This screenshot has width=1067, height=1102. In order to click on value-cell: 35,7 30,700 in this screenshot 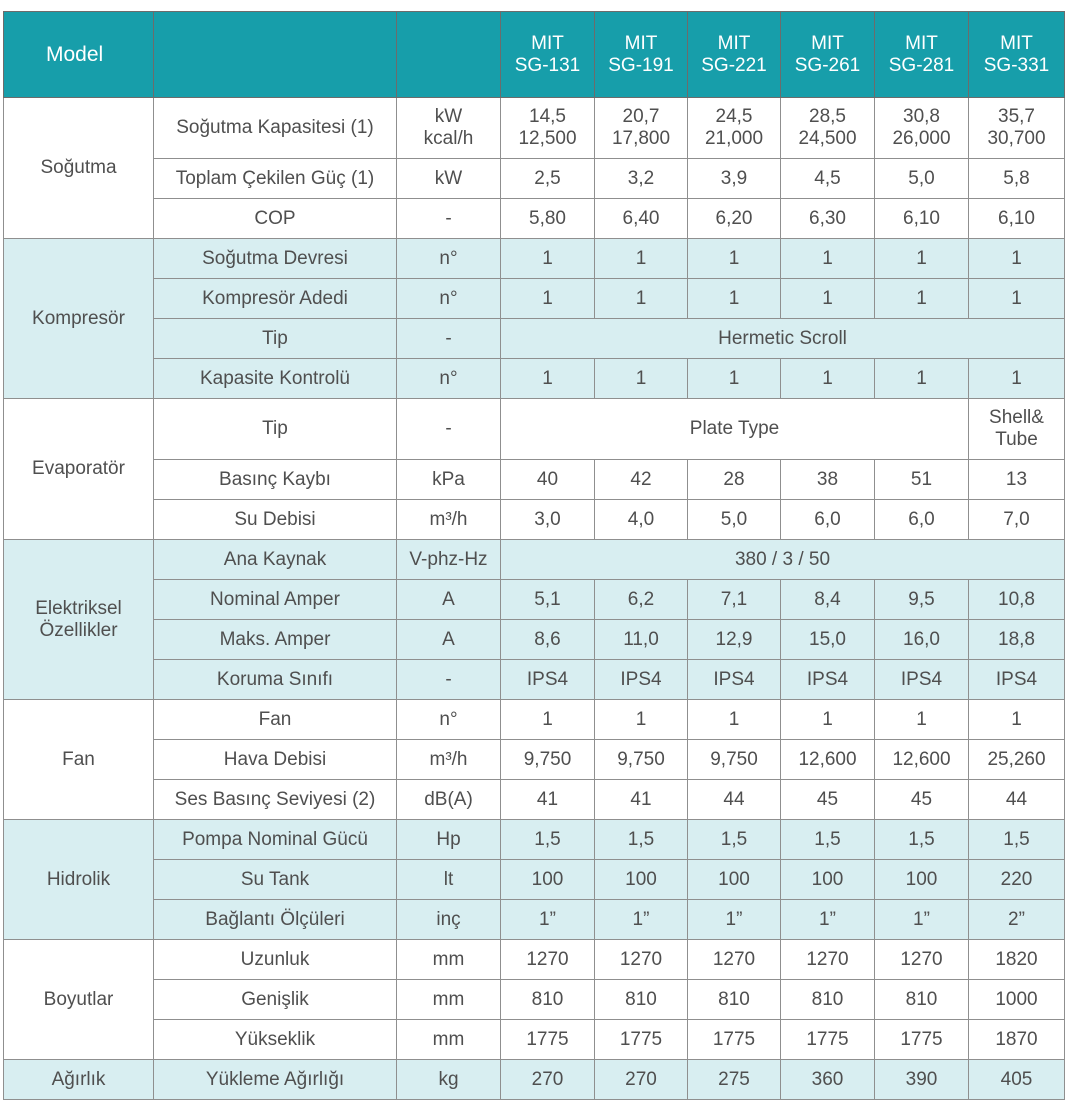, I will do `click(1016, 128)`.